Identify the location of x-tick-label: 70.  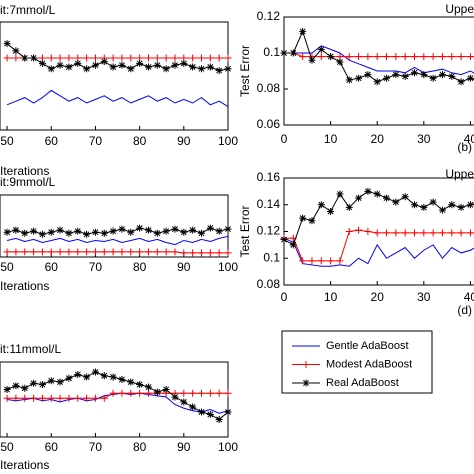
(96, 447).